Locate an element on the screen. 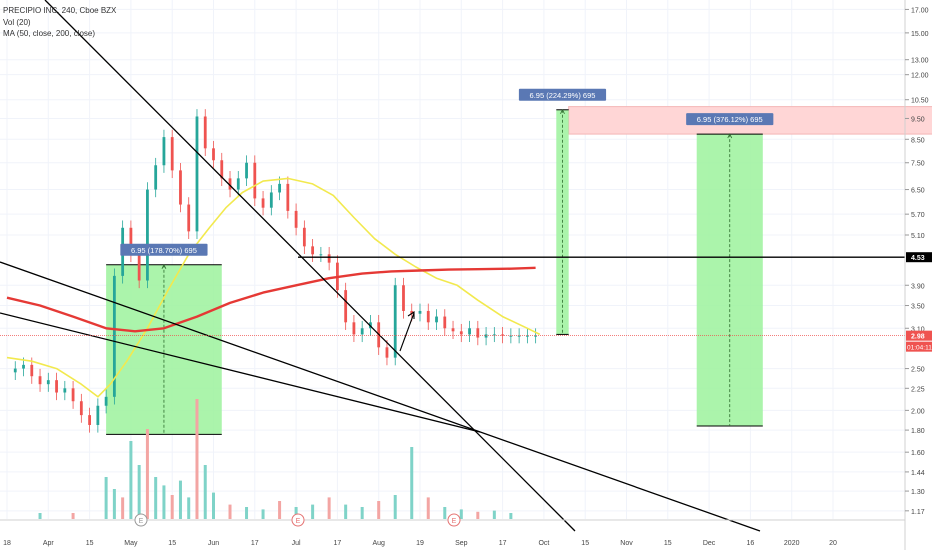  price-tick-label: 5.10 is located at coordinates (918, 236).